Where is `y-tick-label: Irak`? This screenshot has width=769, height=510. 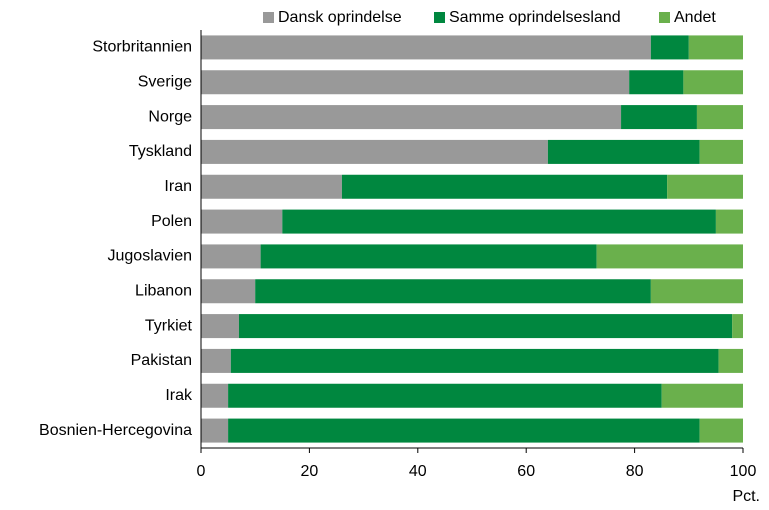
y-tick-label: Irak is located at coordinates (179, 395).